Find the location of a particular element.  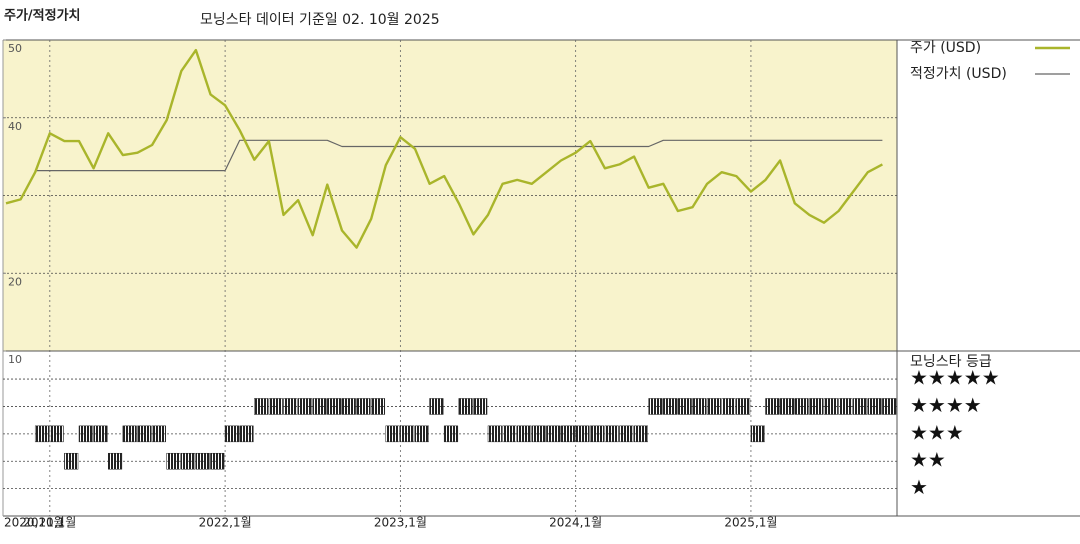

rating-title: 모닝스타 등급 is located at coordinates (951, 362).